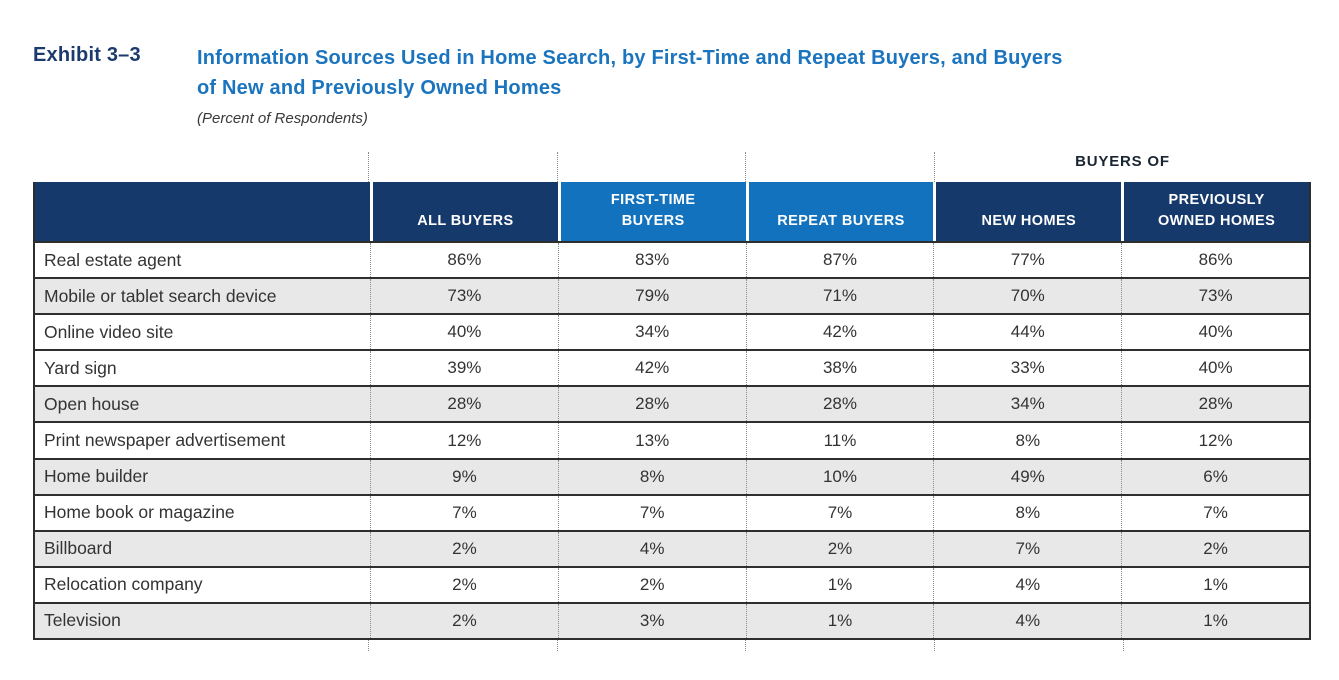  What do you see at coordinates (839, 260) in the screenshot?
I see `cell-value: 87%` at bounding box center [839, 260].